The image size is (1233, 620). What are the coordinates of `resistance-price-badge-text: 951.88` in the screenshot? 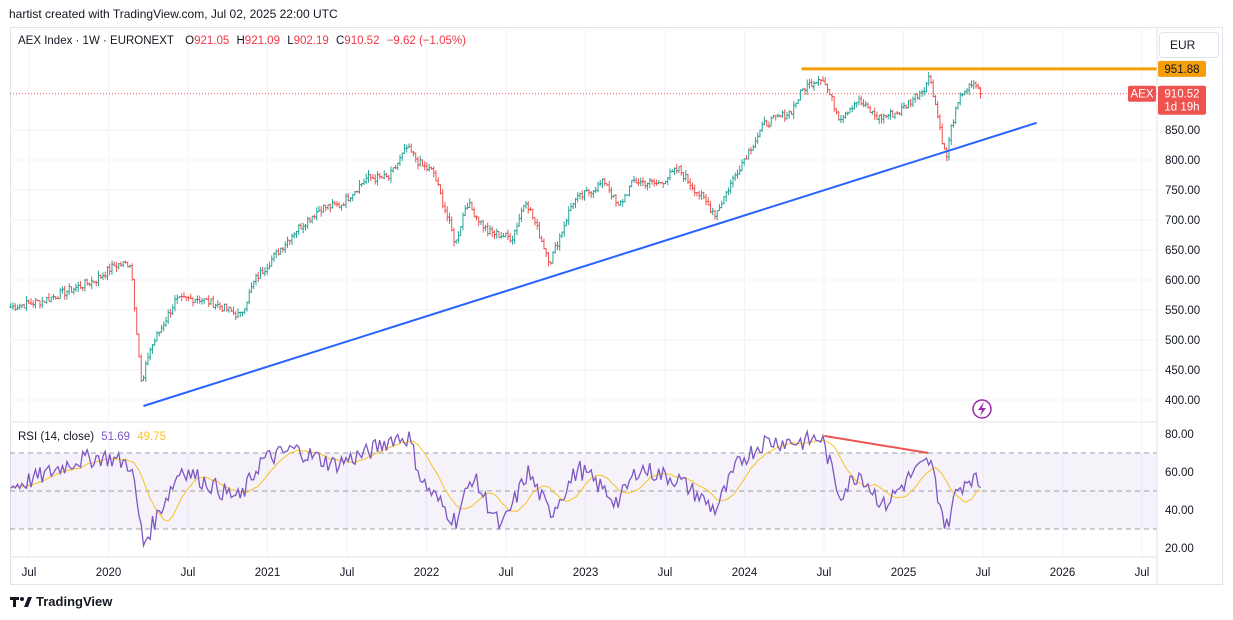 It's located at (1181, 70).